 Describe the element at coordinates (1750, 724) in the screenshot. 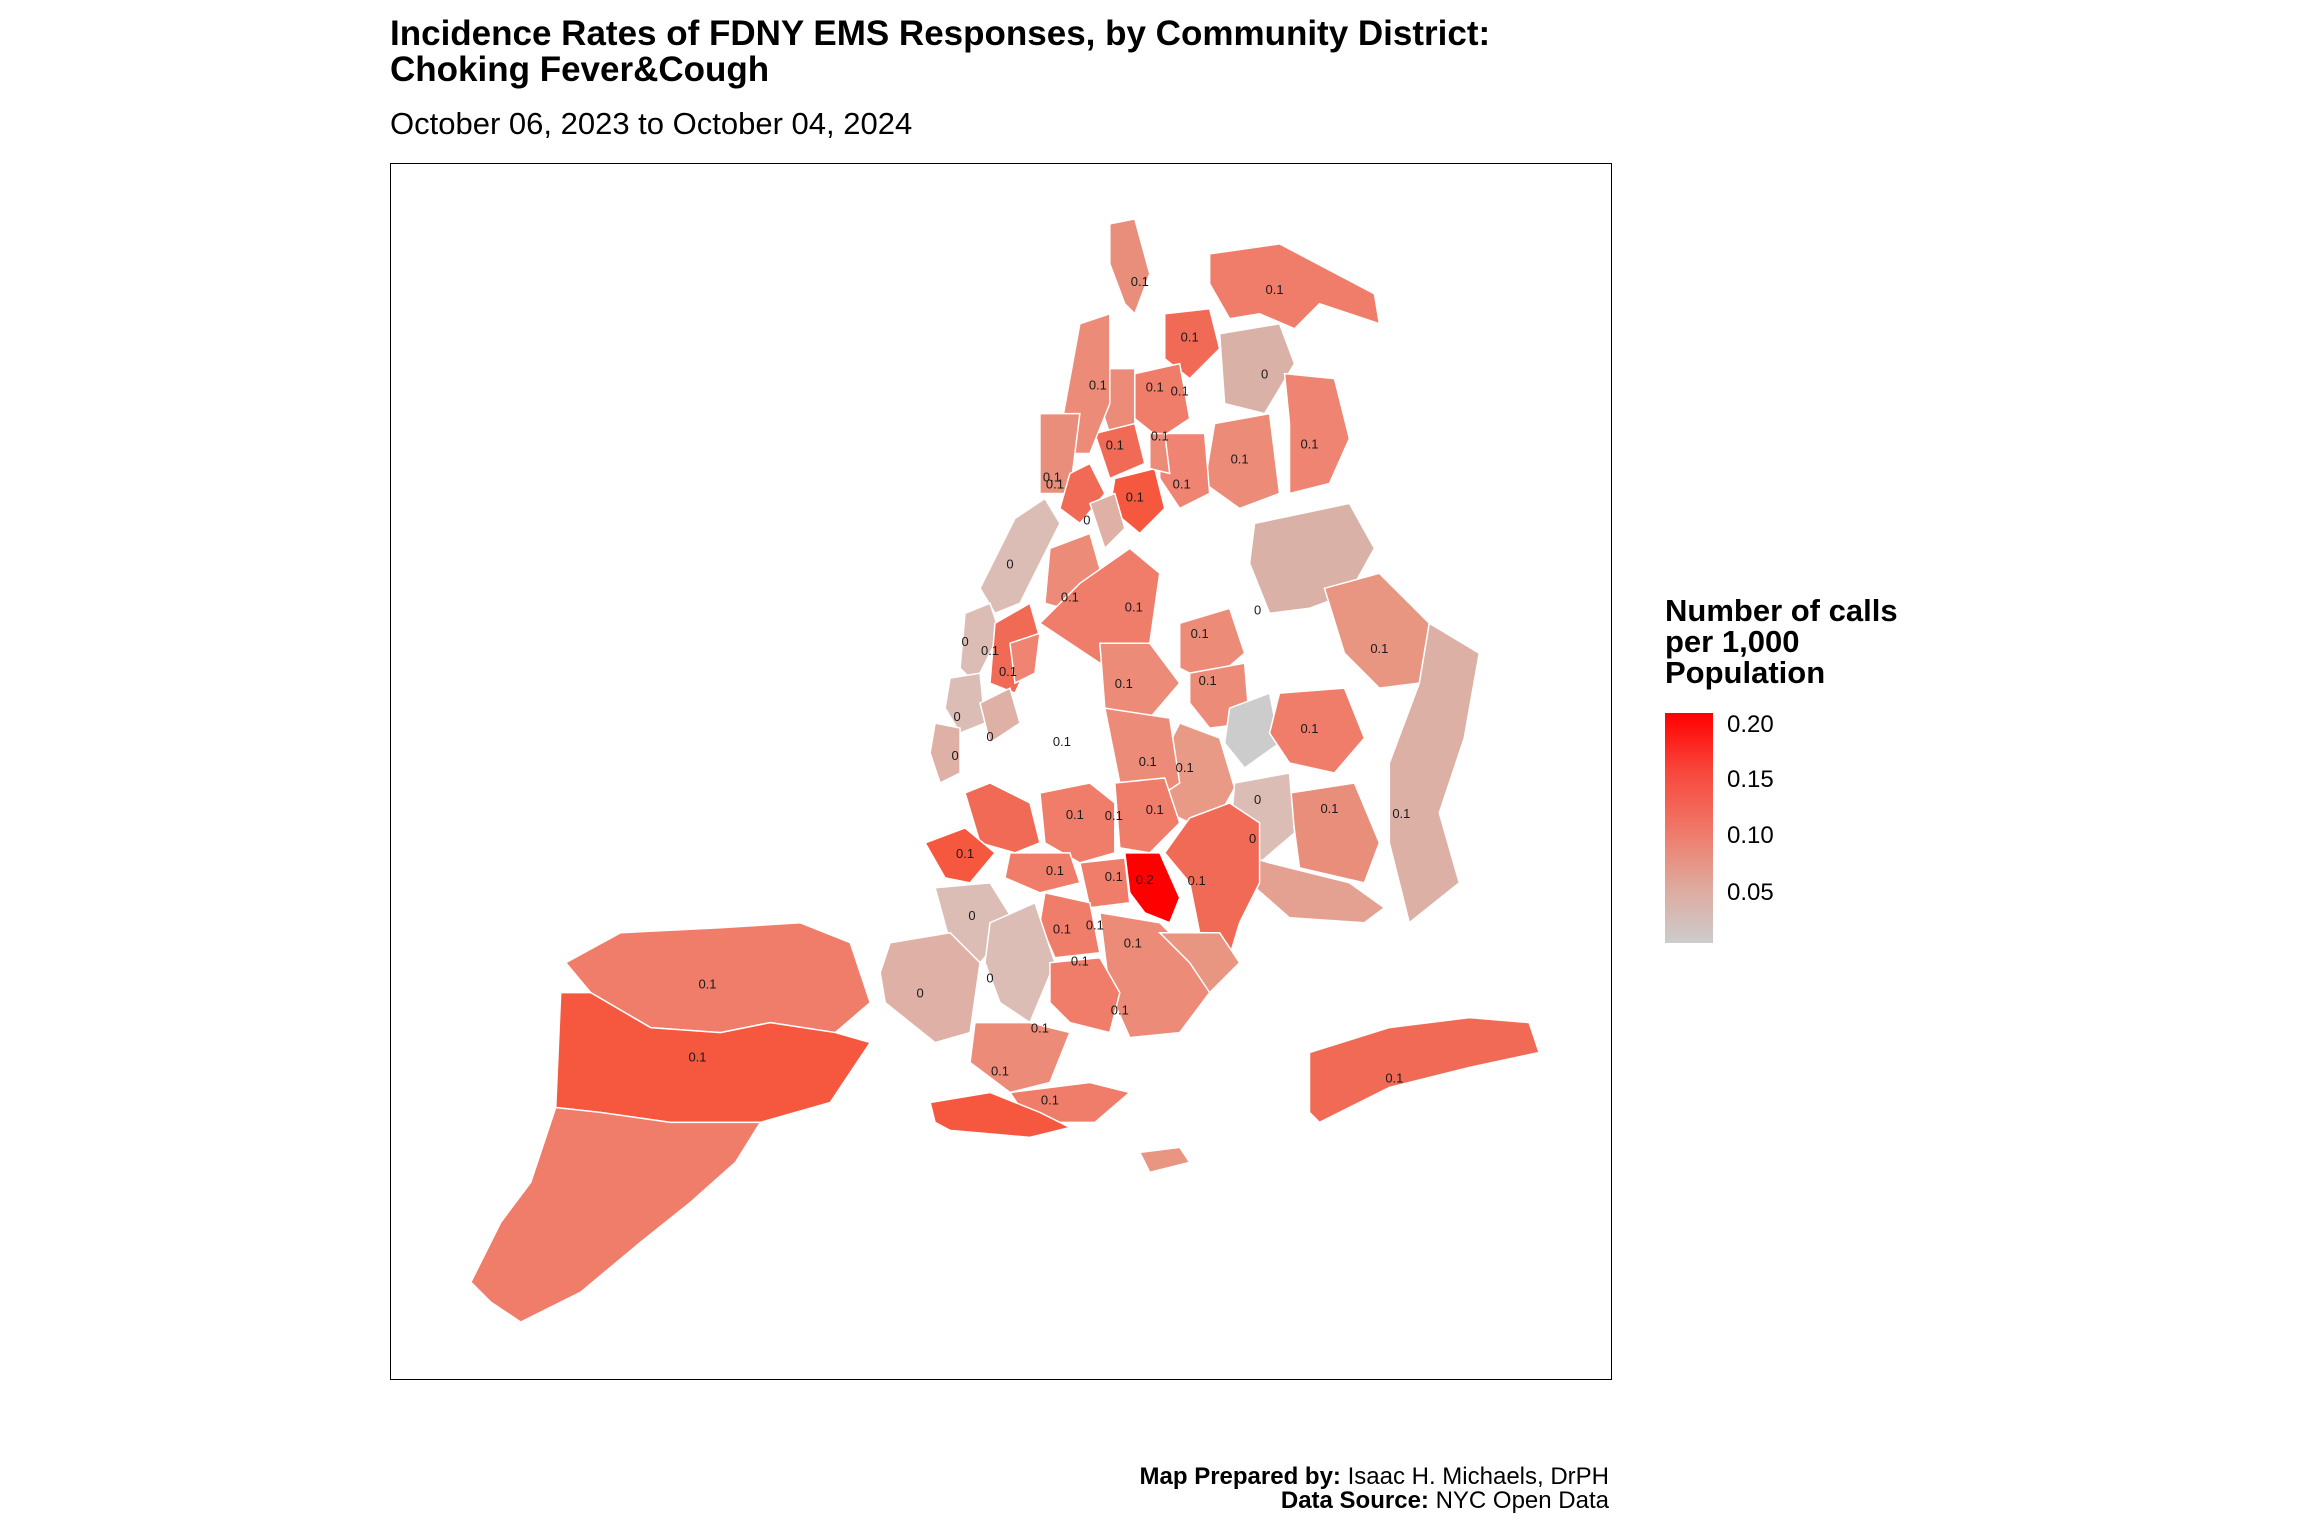

I see `legend-tick-label: 0.20` at that location.